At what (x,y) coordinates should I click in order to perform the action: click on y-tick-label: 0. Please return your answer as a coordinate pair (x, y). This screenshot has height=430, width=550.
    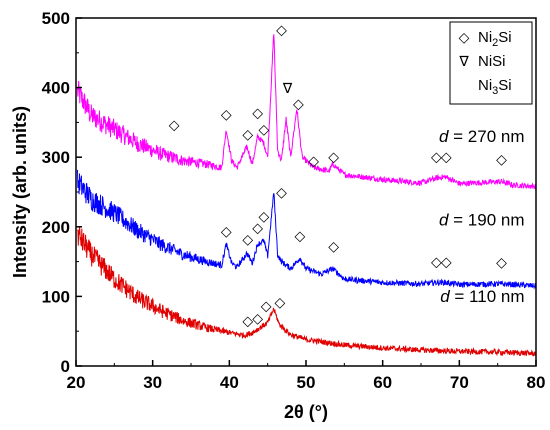
    Looking at the image, I should click on (65, 366).